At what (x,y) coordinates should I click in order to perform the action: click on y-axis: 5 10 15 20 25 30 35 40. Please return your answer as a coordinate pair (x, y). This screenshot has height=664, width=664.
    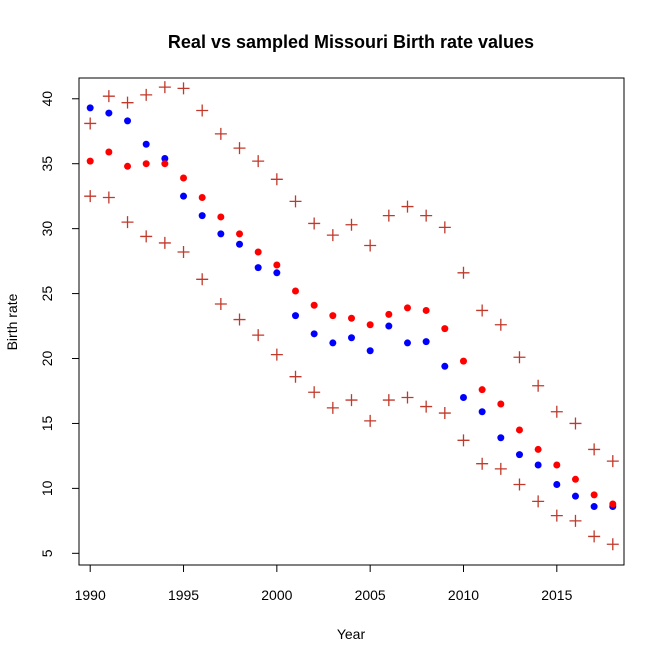
    Looking at the image, I should click on (59, 324).